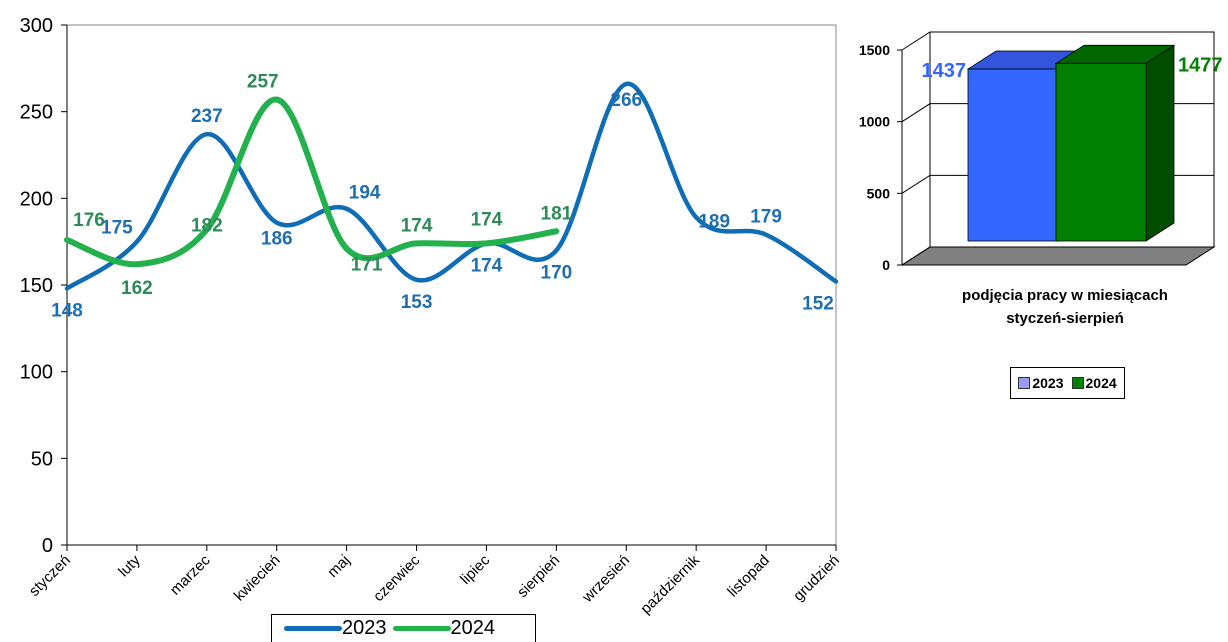 Image resolution: width=1228 pixels, height=642 pixels. Describe the element at coordinates (475, 569) in the screenshot. I see `x-tick-label: lipiec` at that location.